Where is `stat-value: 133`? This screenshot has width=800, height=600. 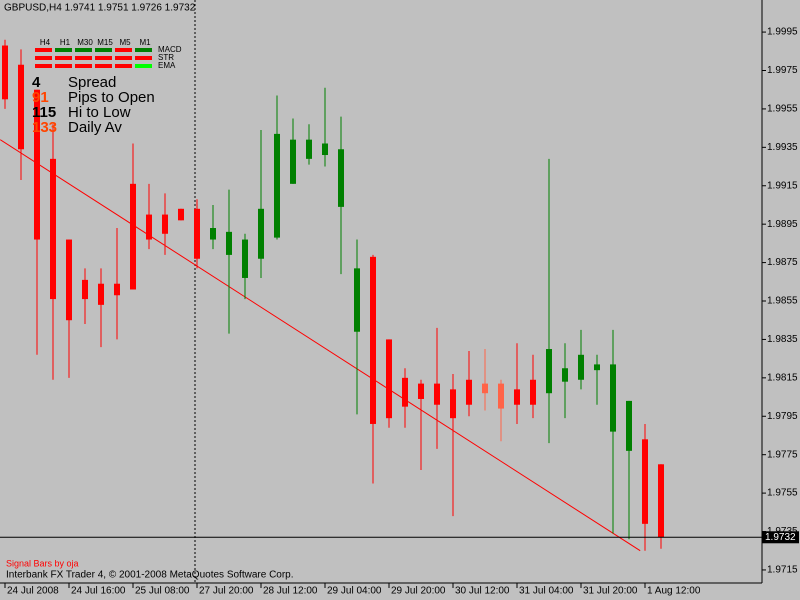 stat-value: 133 is located at coordinates (44, 127).